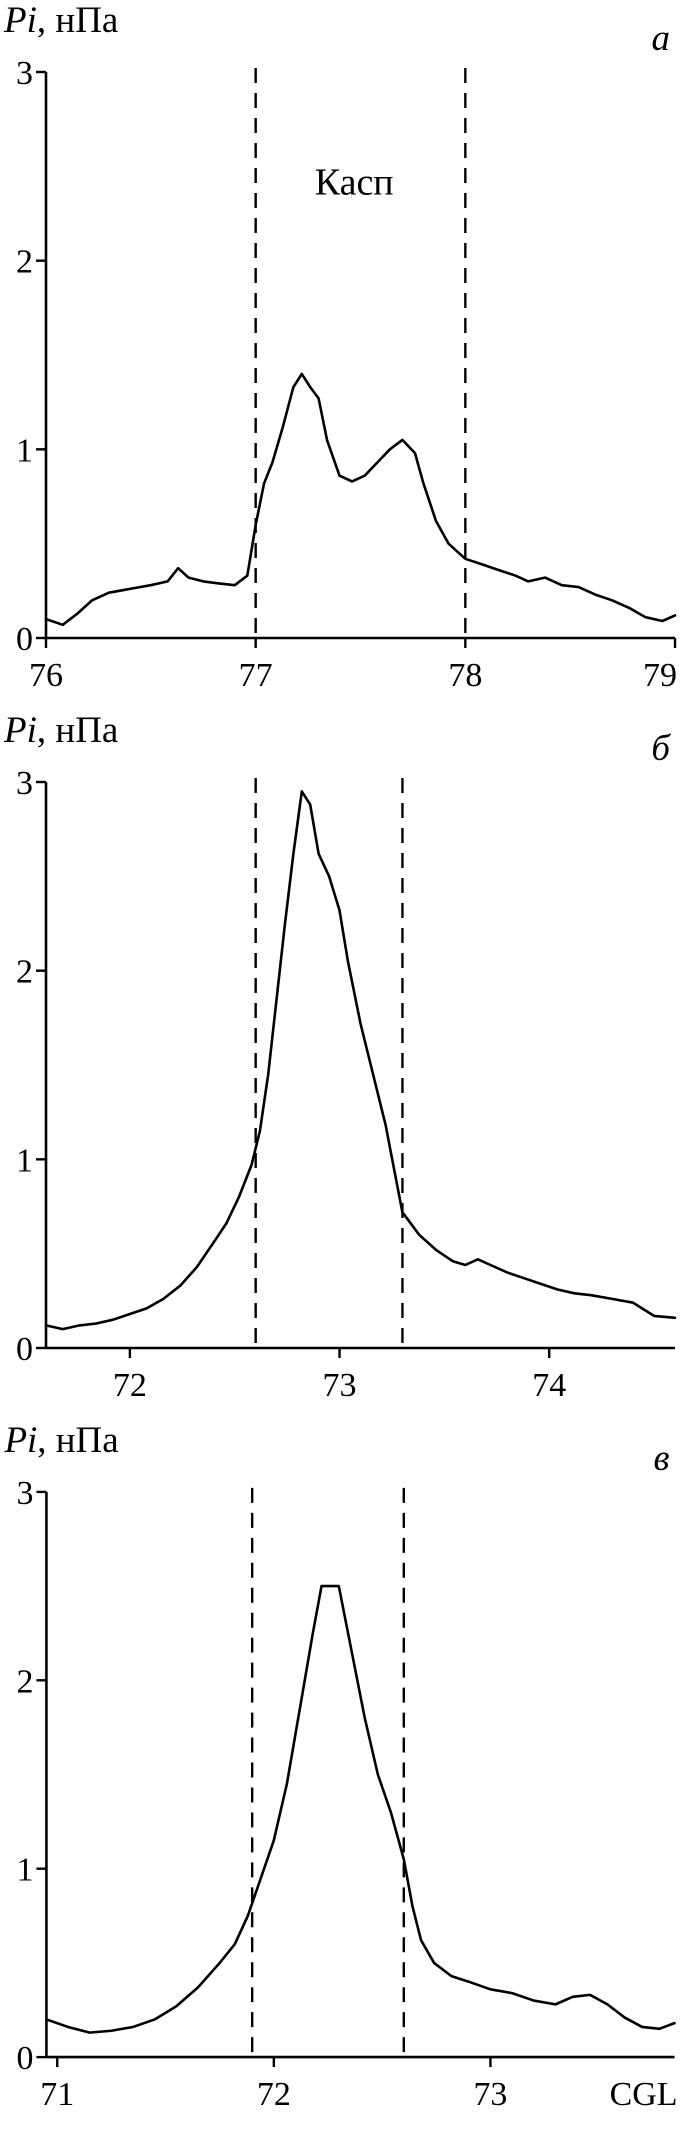 The image size is (684, 2129). I want to click on x-tick-label: 77, so click(256, 675).